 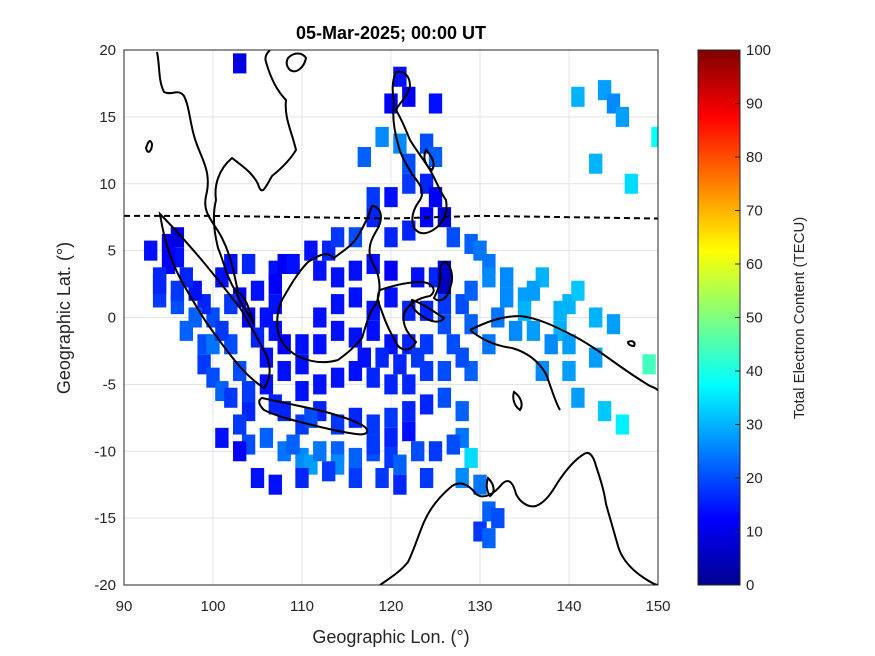 What do you see at coordinates (390, 637) in the screenshot?
I see `x-axis-label: Geographic Lon. (°)` at bounding box center [390, 637].